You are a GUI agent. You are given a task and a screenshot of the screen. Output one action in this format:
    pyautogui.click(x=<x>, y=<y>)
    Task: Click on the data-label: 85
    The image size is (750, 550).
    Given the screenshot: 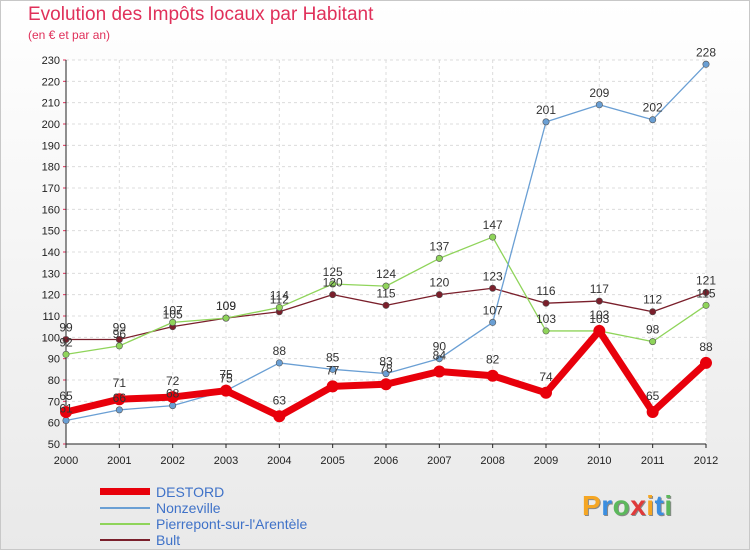 What is the action you would take?
    pyautogui.click(x=333, y=357)
    